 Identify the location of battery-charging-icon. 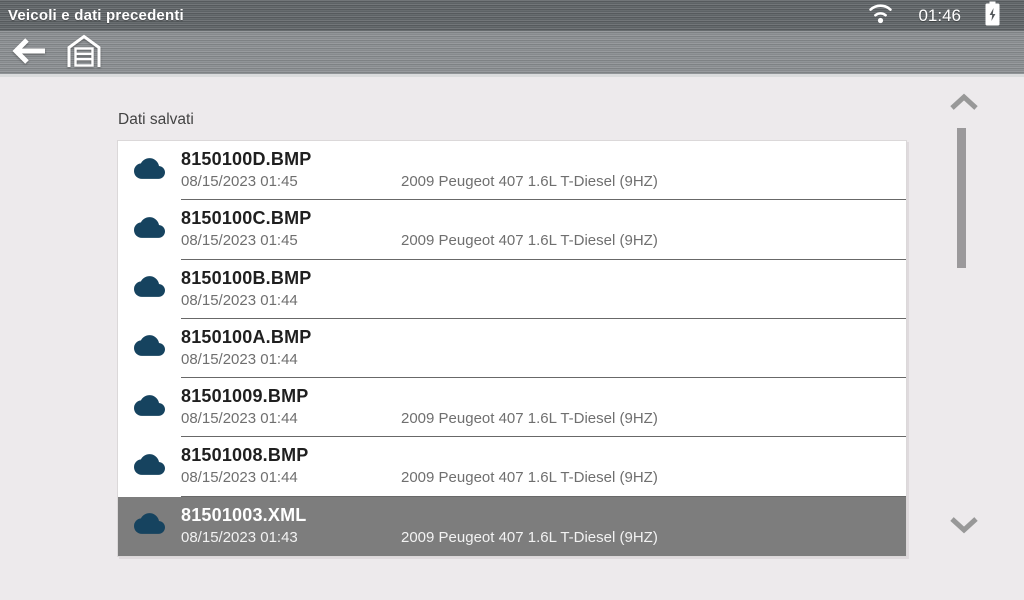
(992, 16).